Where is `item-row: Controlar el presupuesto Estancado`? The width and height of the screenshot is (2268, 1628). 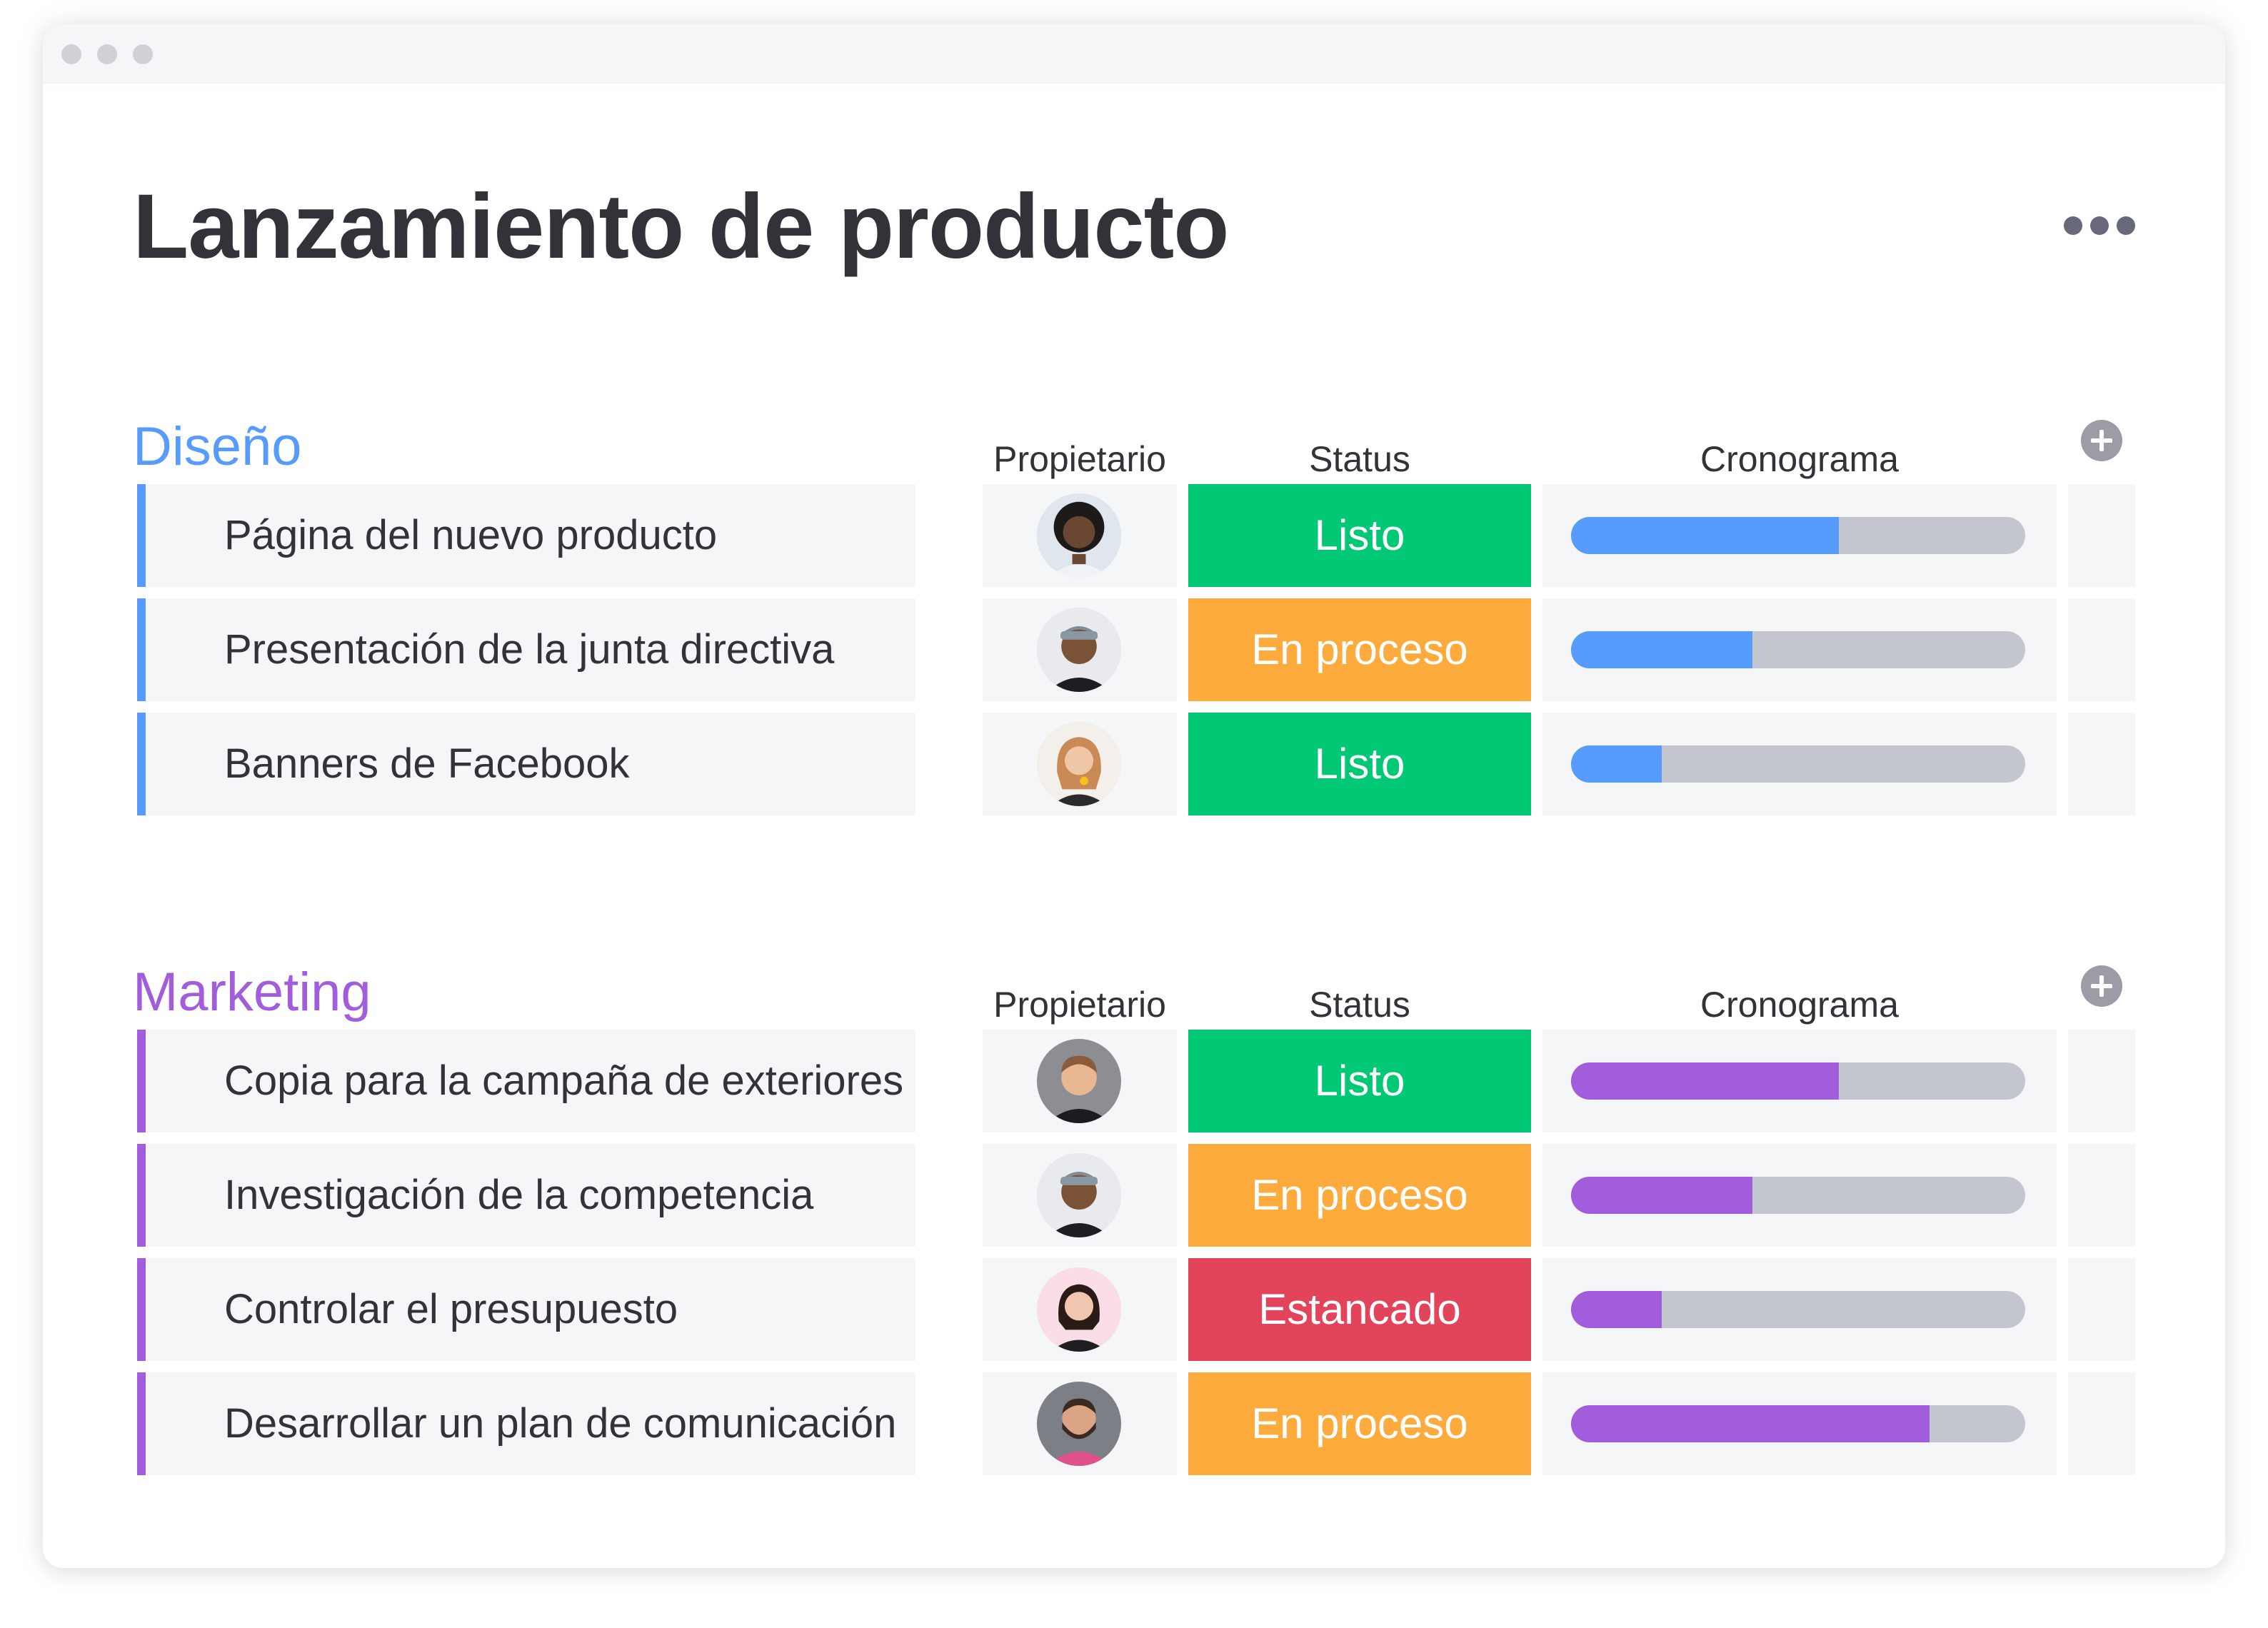
item-row: Controlar el presupuesto Estancado is located at coordinates (1134, 1309).